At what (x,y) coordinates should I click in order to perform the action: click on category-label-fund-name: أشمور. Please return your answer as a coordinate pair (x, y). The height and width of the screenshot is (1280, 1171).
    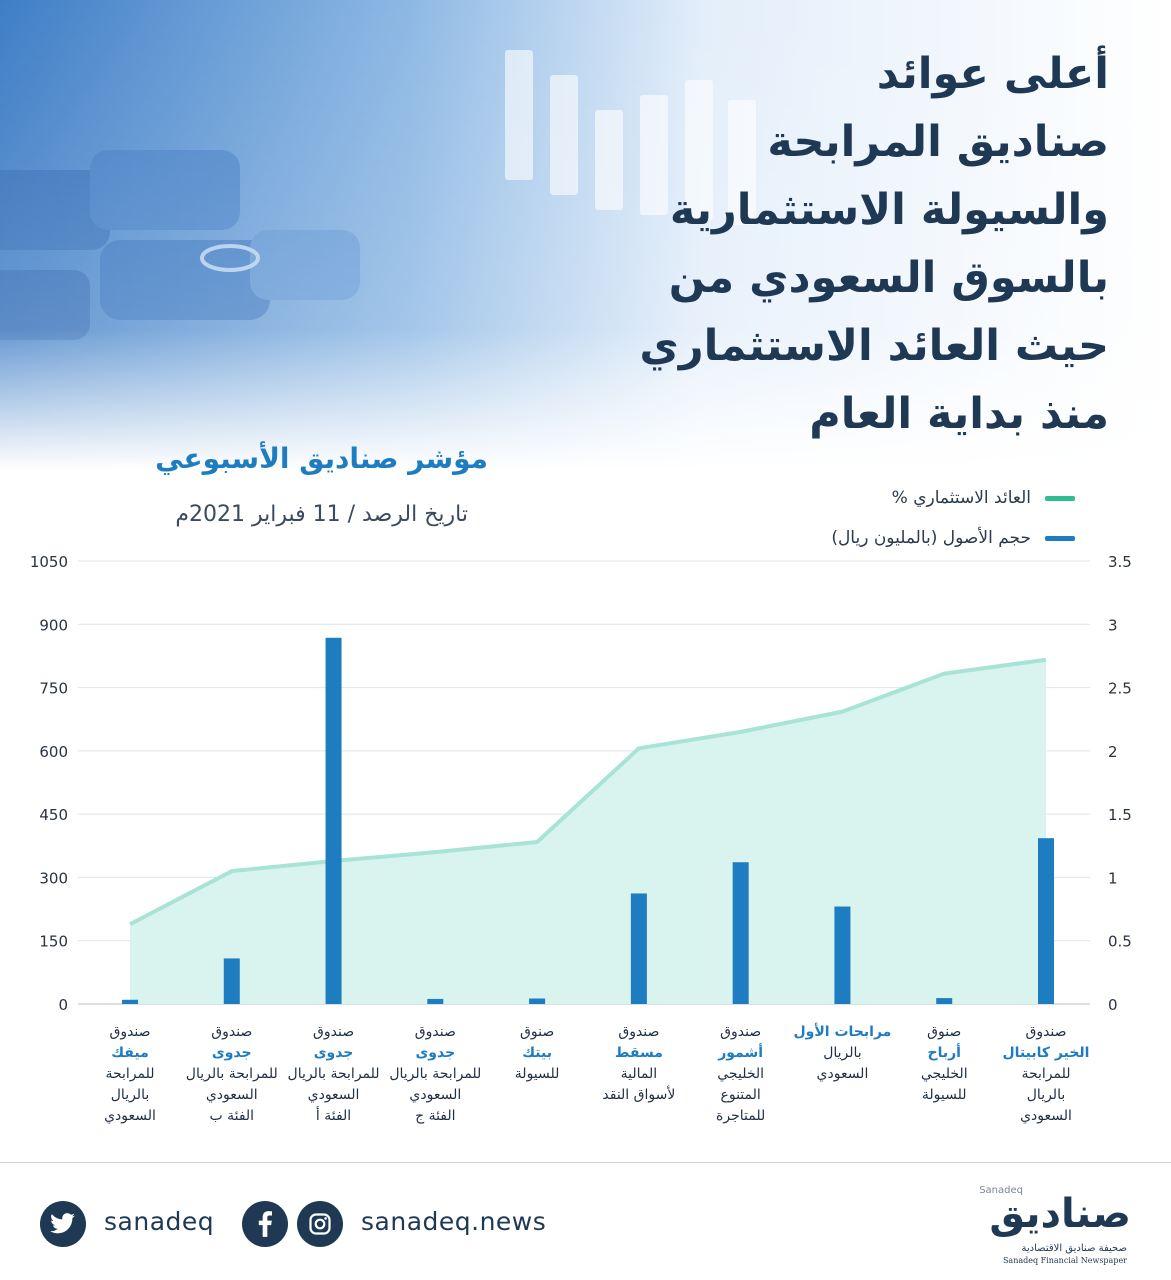
    Looking at the image, I should click on (741, 1053).